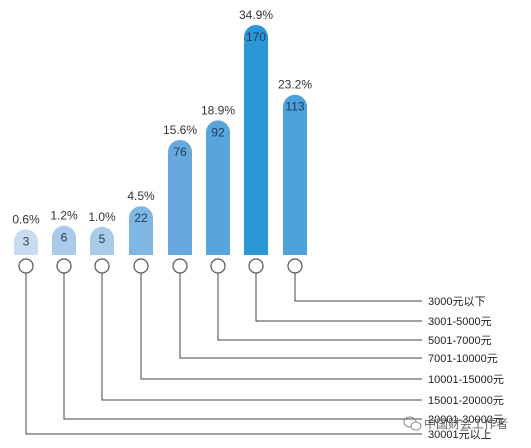  I want to click on category-label: 15001-20000元, so click(466, 401).